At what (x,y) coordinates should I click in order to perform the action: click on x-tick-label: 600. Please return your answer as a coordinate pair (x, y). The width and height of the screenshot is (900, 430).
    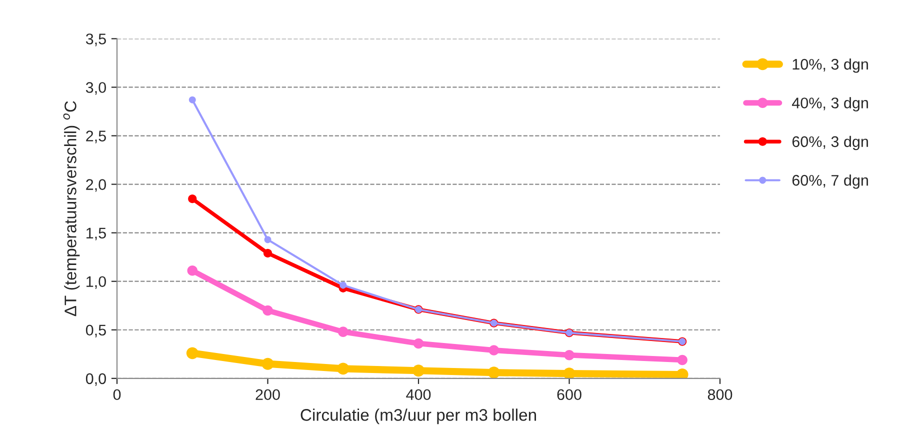
    Looking at the image, I should click on (569, 394).